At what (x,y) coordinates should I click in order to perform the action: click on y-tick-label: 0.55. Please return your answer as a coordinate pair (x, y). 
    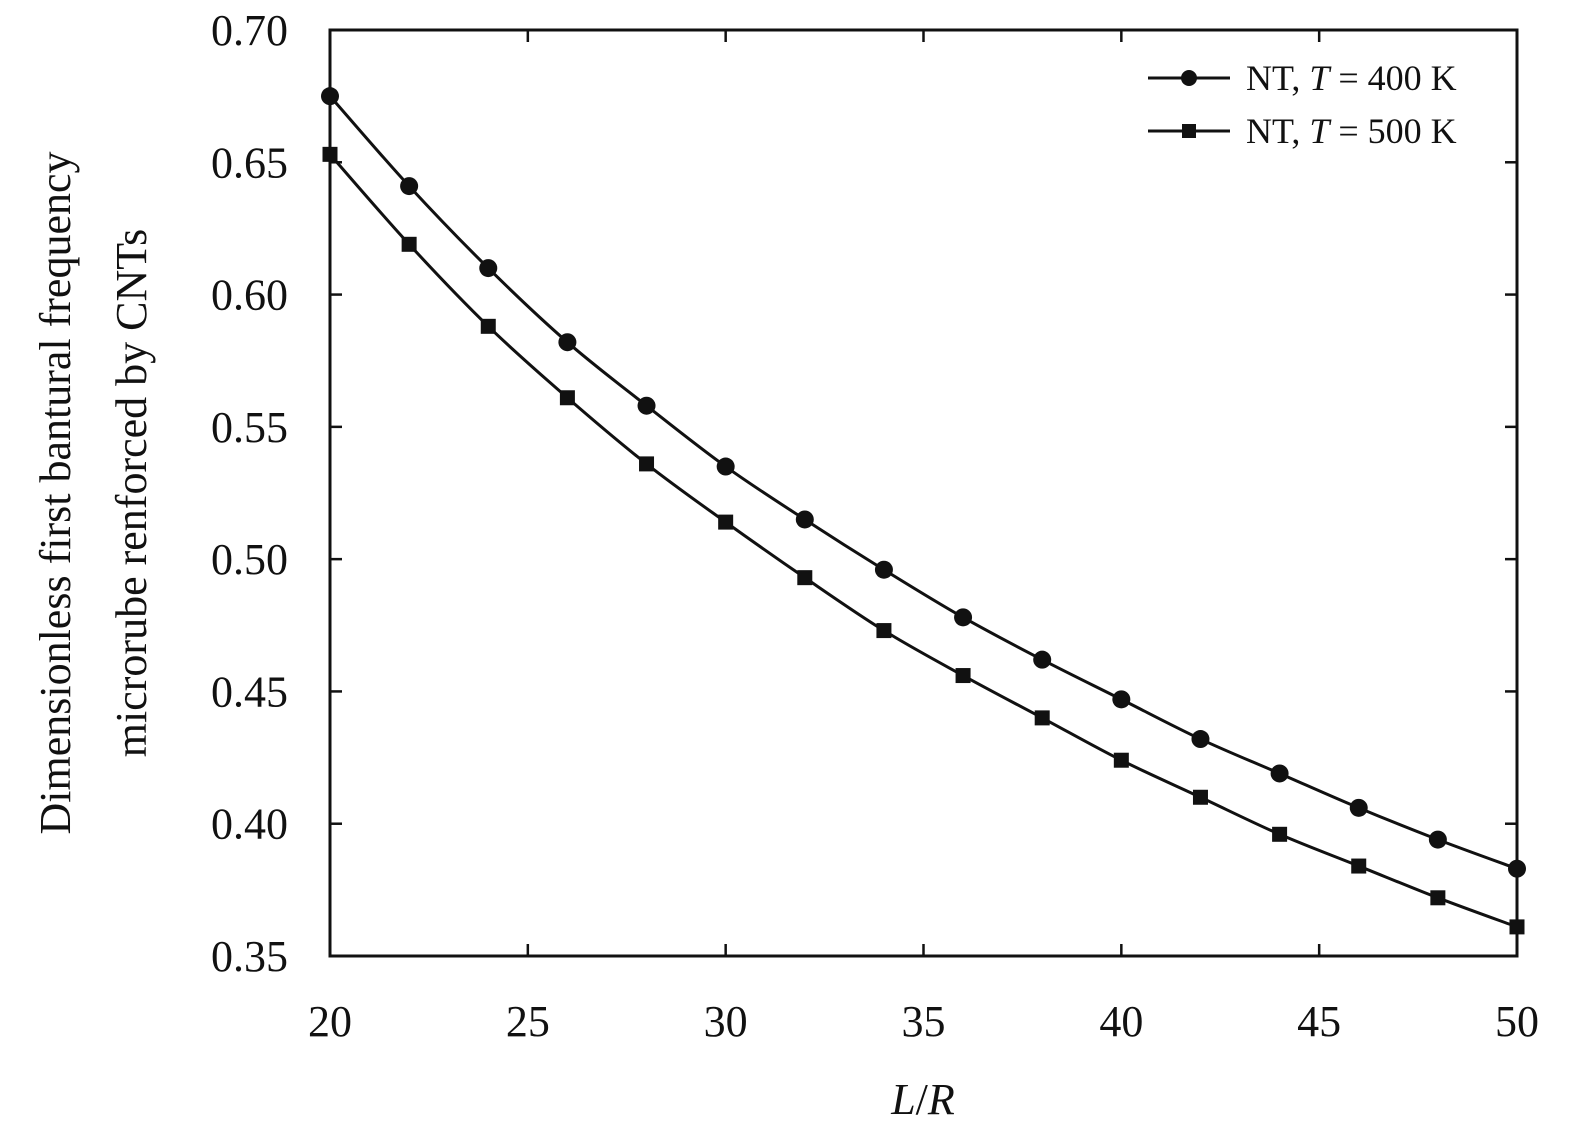
    Looking at the image, I should click on (249, 427).